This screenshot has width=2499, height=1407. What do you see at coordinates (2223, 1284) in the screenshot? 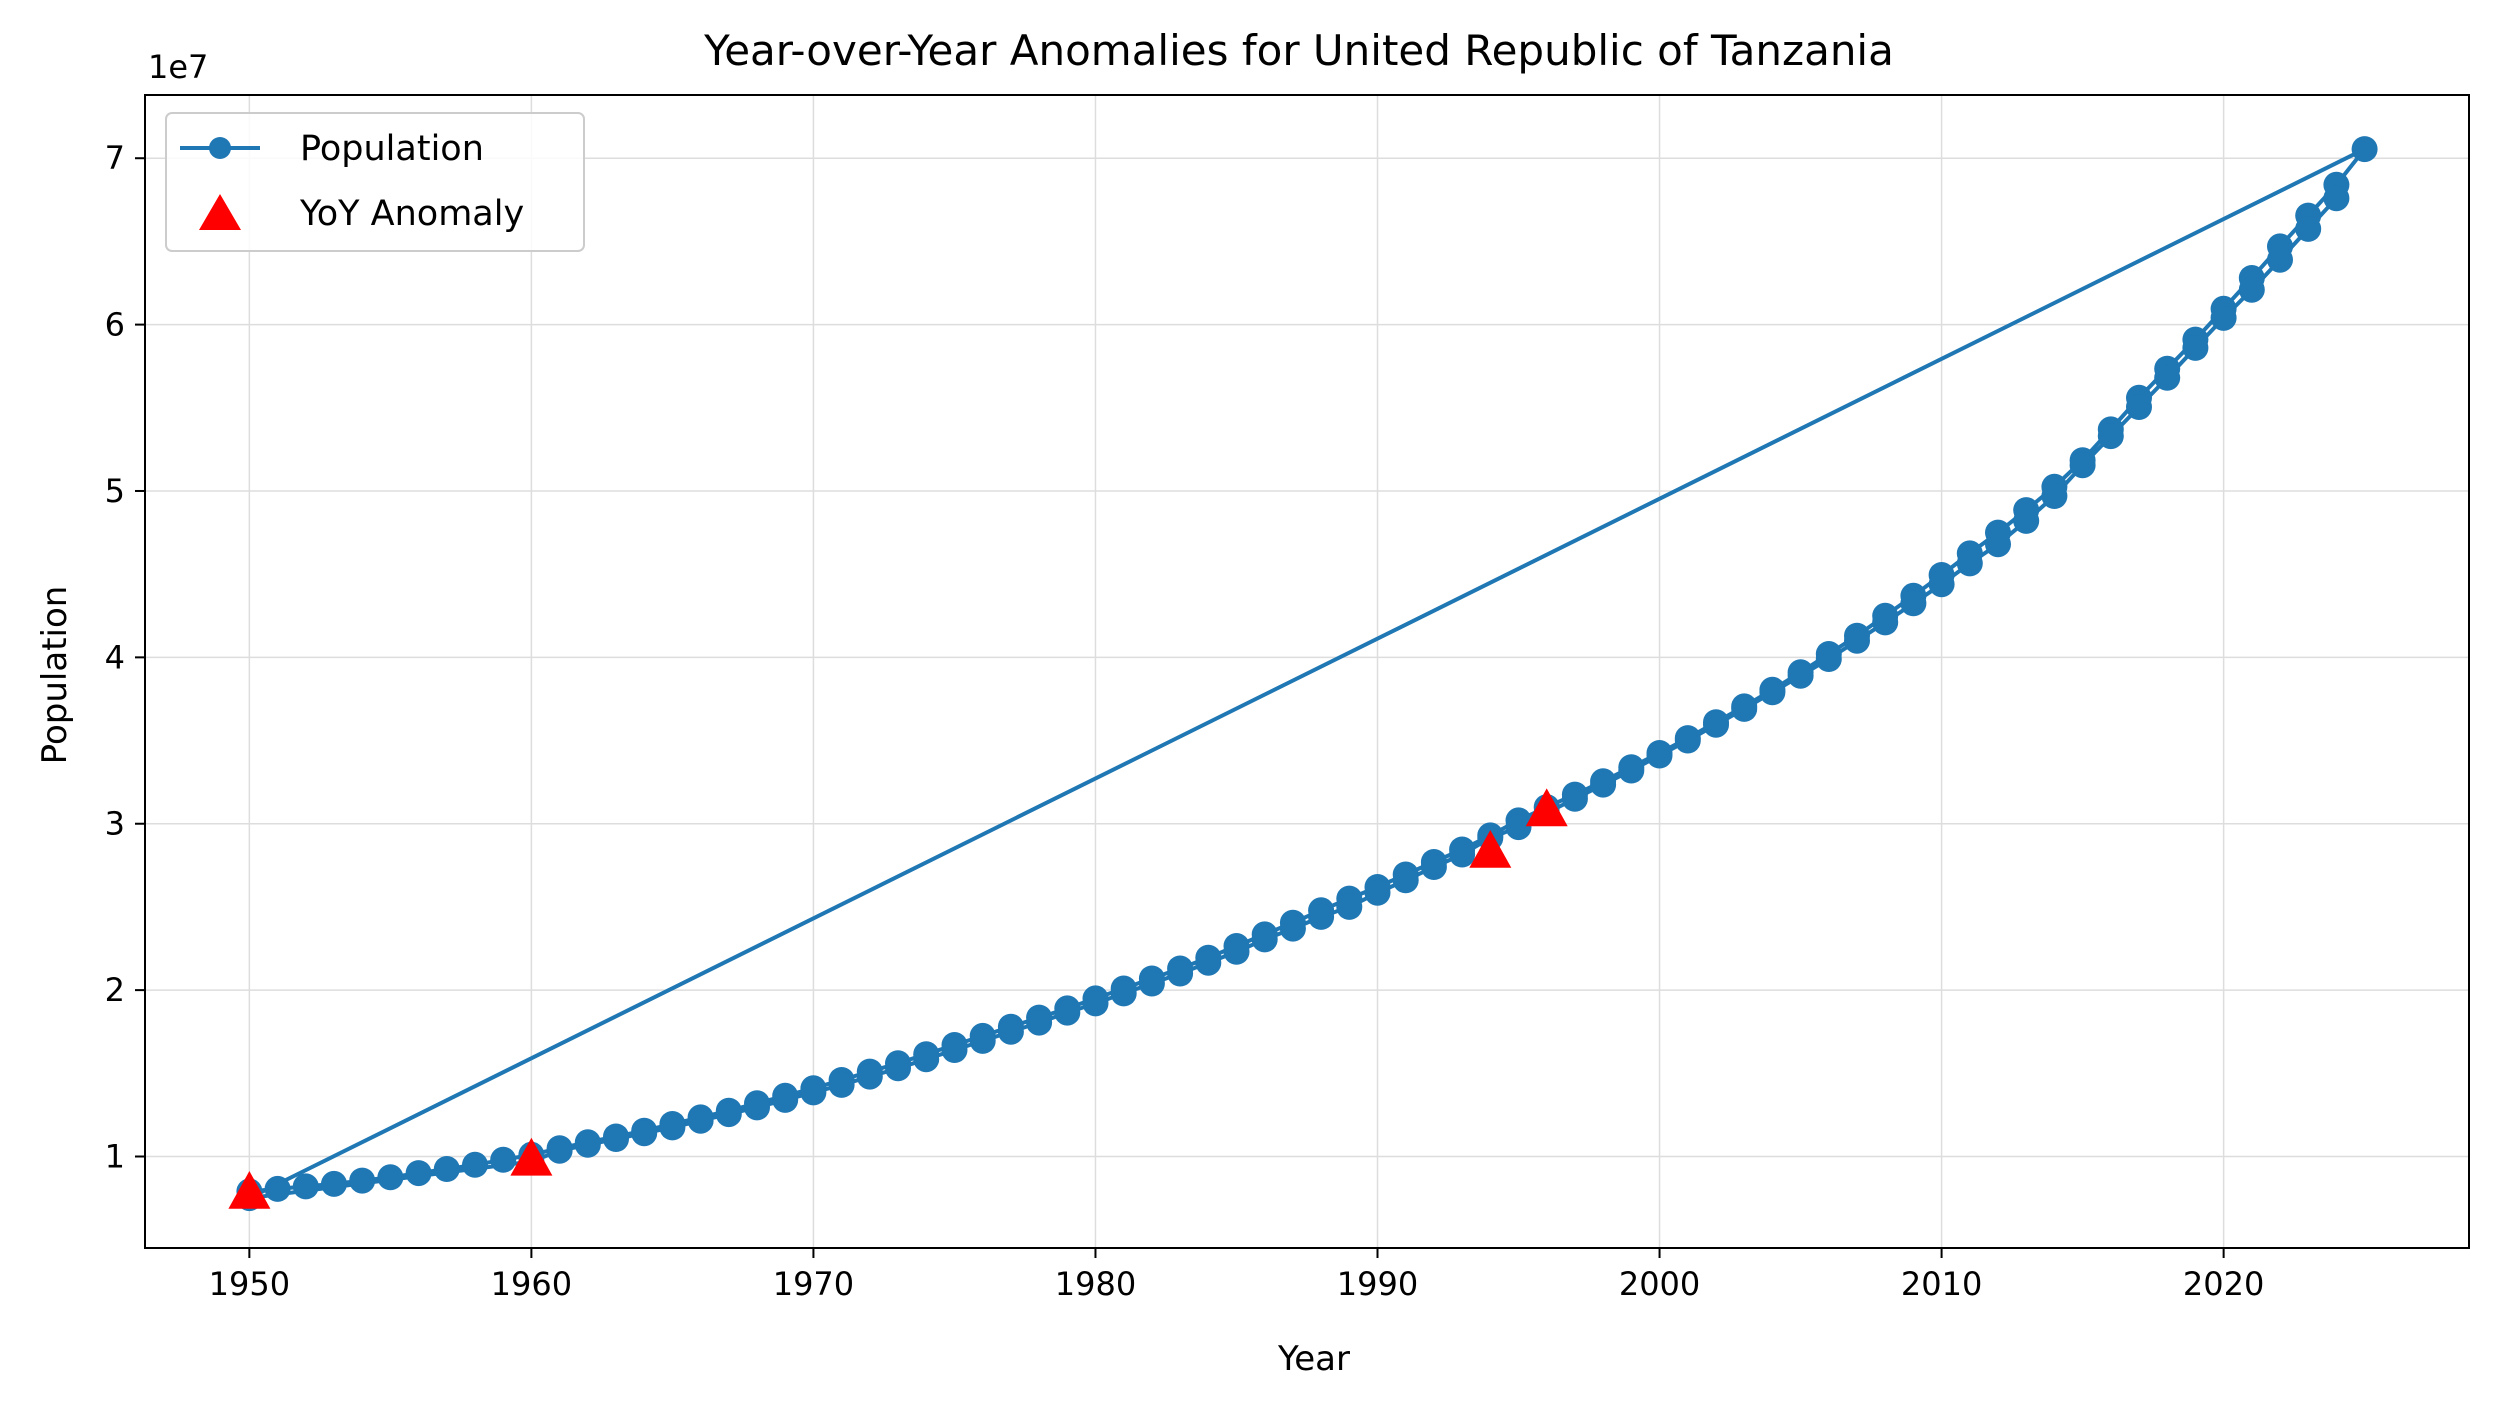
I see `x-tick-label: 2020` at bounding box center [2223, 1284].